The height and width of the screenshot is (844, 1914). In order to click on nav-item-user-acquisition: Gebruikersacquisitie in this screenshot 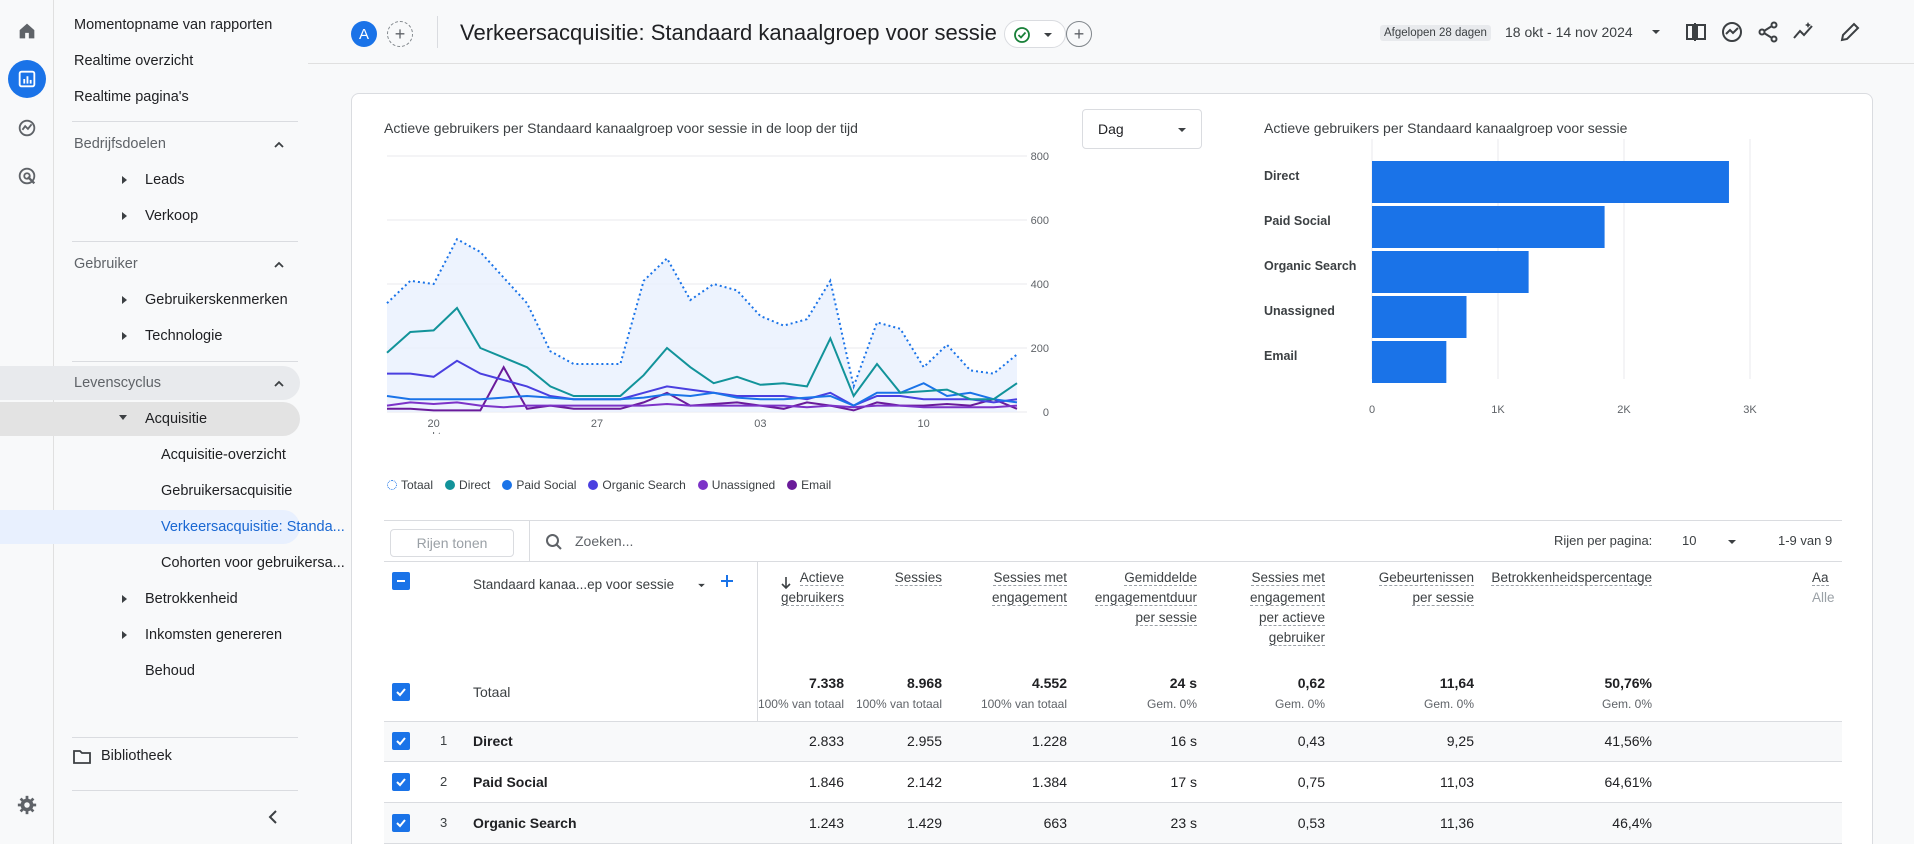, I will do `click(227, 491)`.